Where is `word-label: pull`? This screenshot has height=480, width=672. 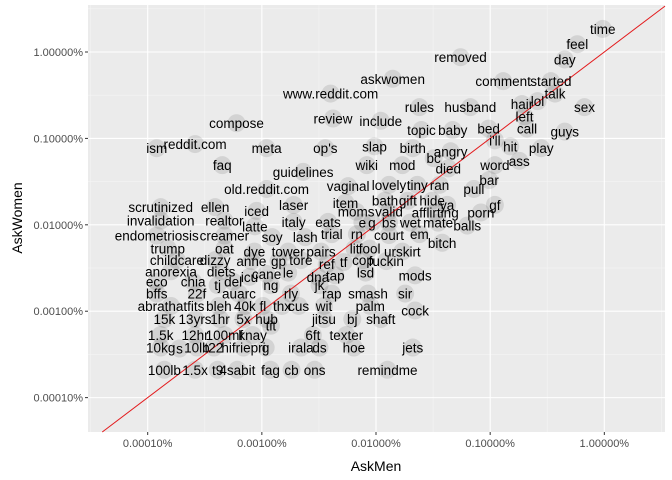 word-label: pull is located at coordinates (473, 189).